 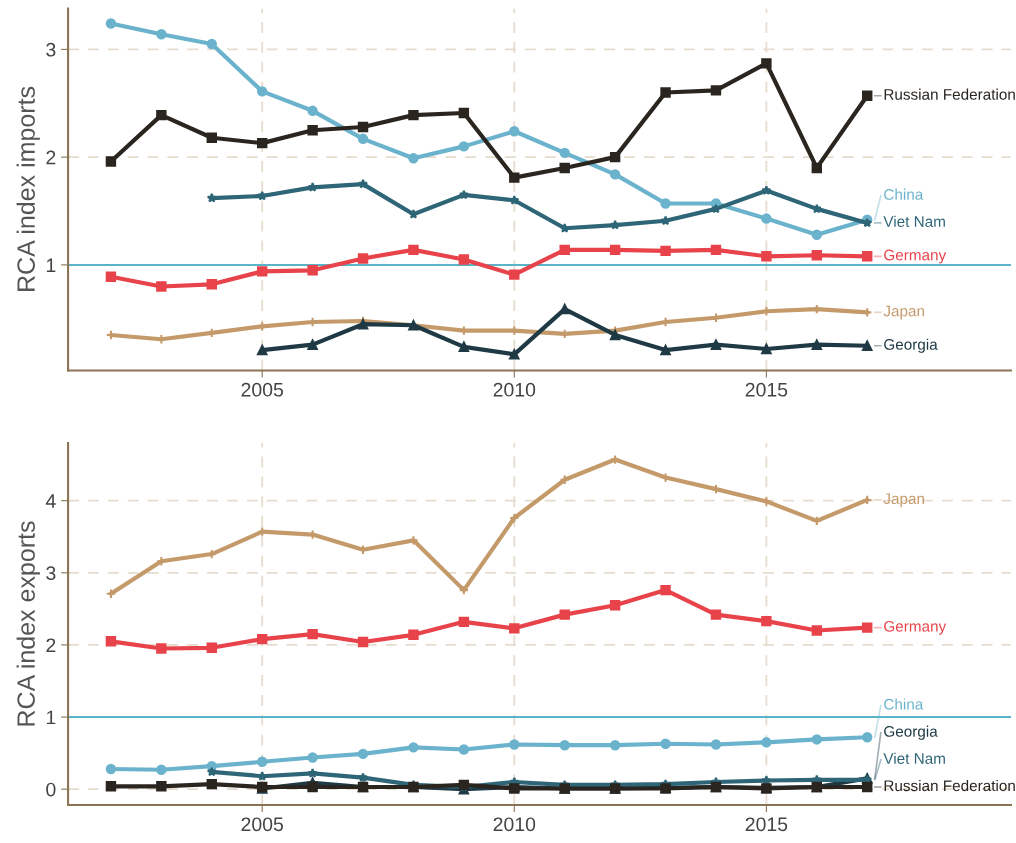 I want to click on y-axis-title: RCA index exports, so click(x=28, y=623).